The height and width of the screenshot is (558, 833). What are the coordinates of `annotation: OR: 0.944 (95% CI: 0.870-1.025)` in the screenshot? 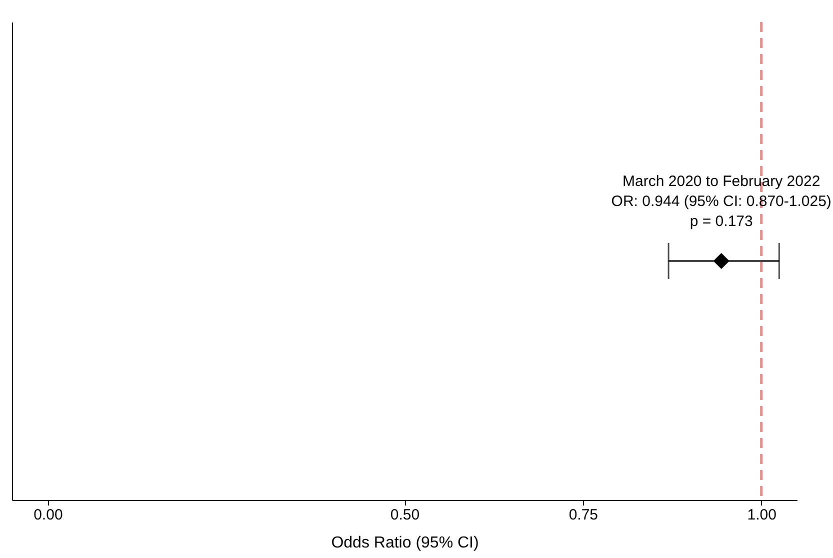 It's located at (721, 201).